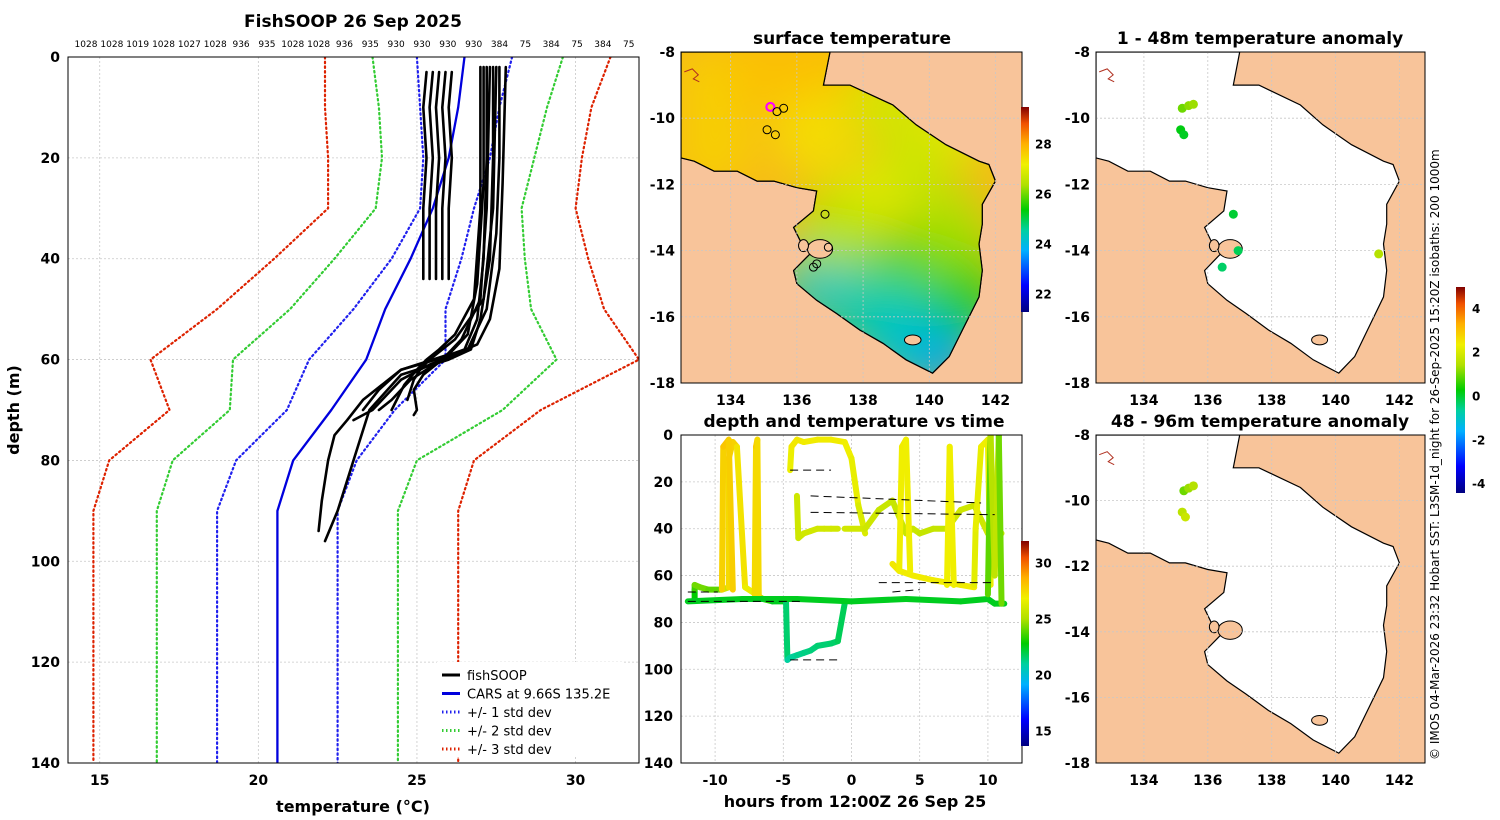 This screenshot has width=1500, height=820. Describe the element at coordinates (658, 764) in the screenshot. I see `ts-ytick-label: 140` at that location.